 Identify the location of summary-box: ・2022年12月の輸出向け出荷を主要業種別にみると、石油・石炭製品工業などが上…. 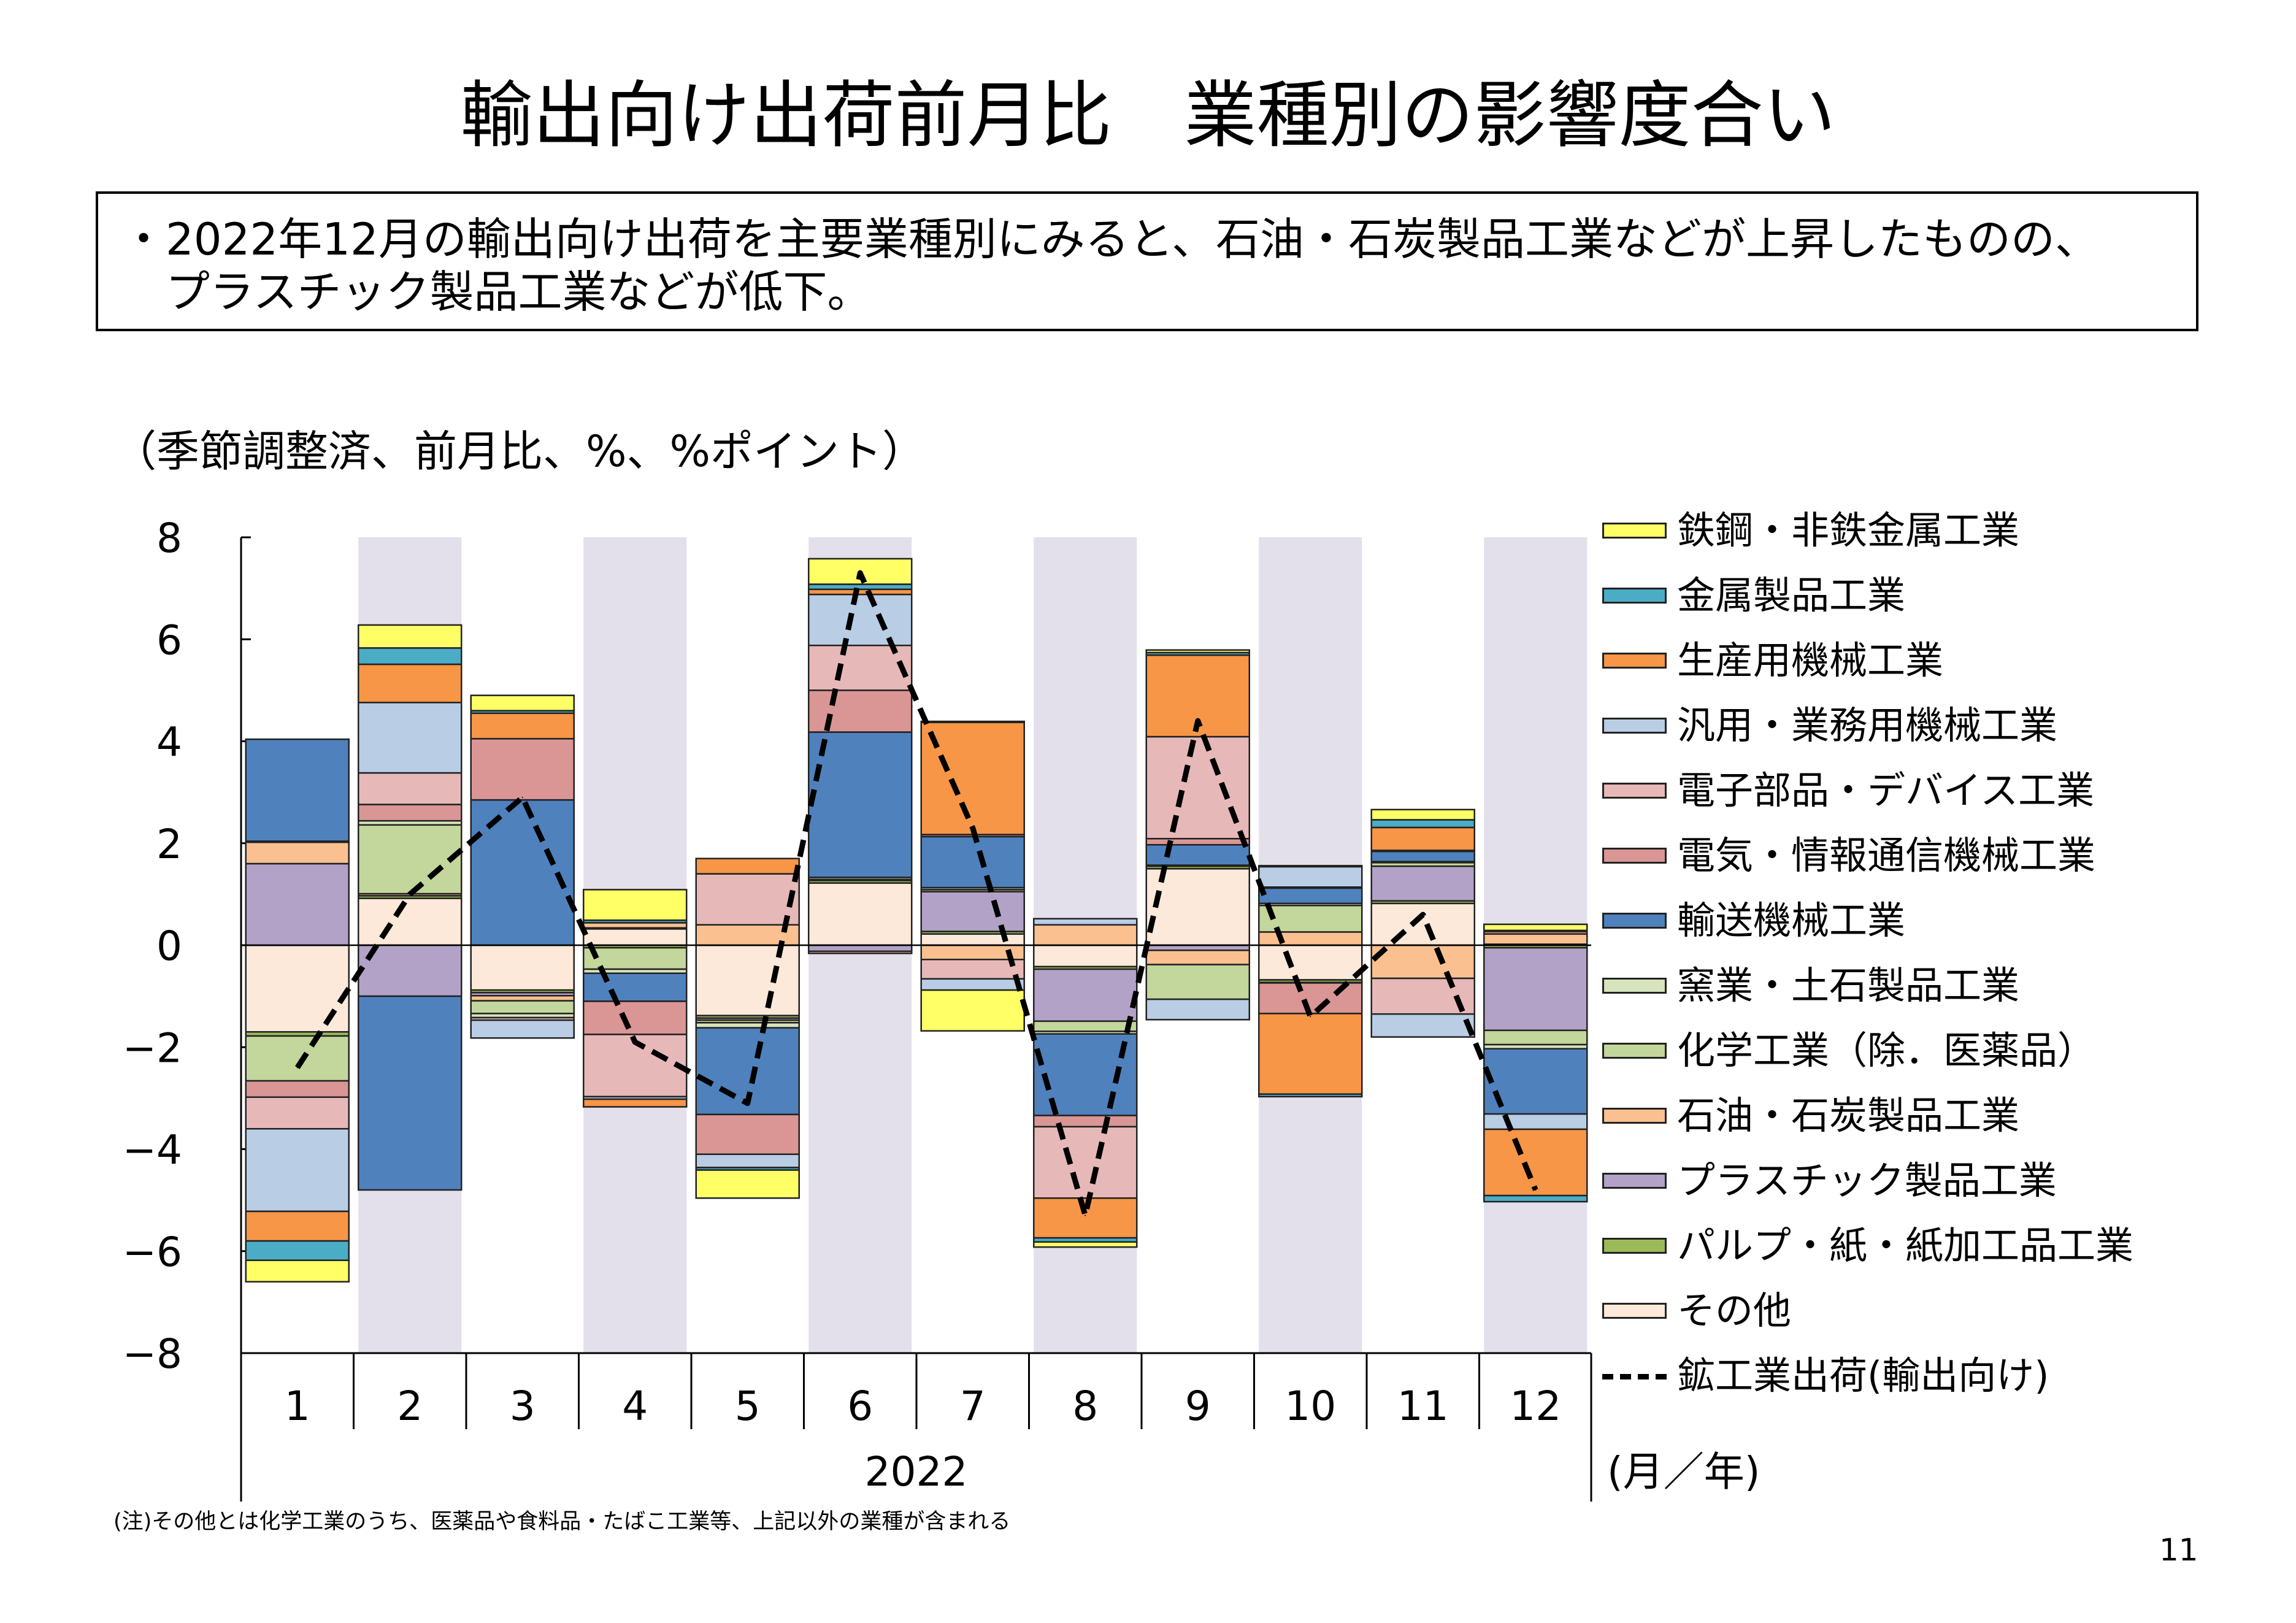
(1147, 261).